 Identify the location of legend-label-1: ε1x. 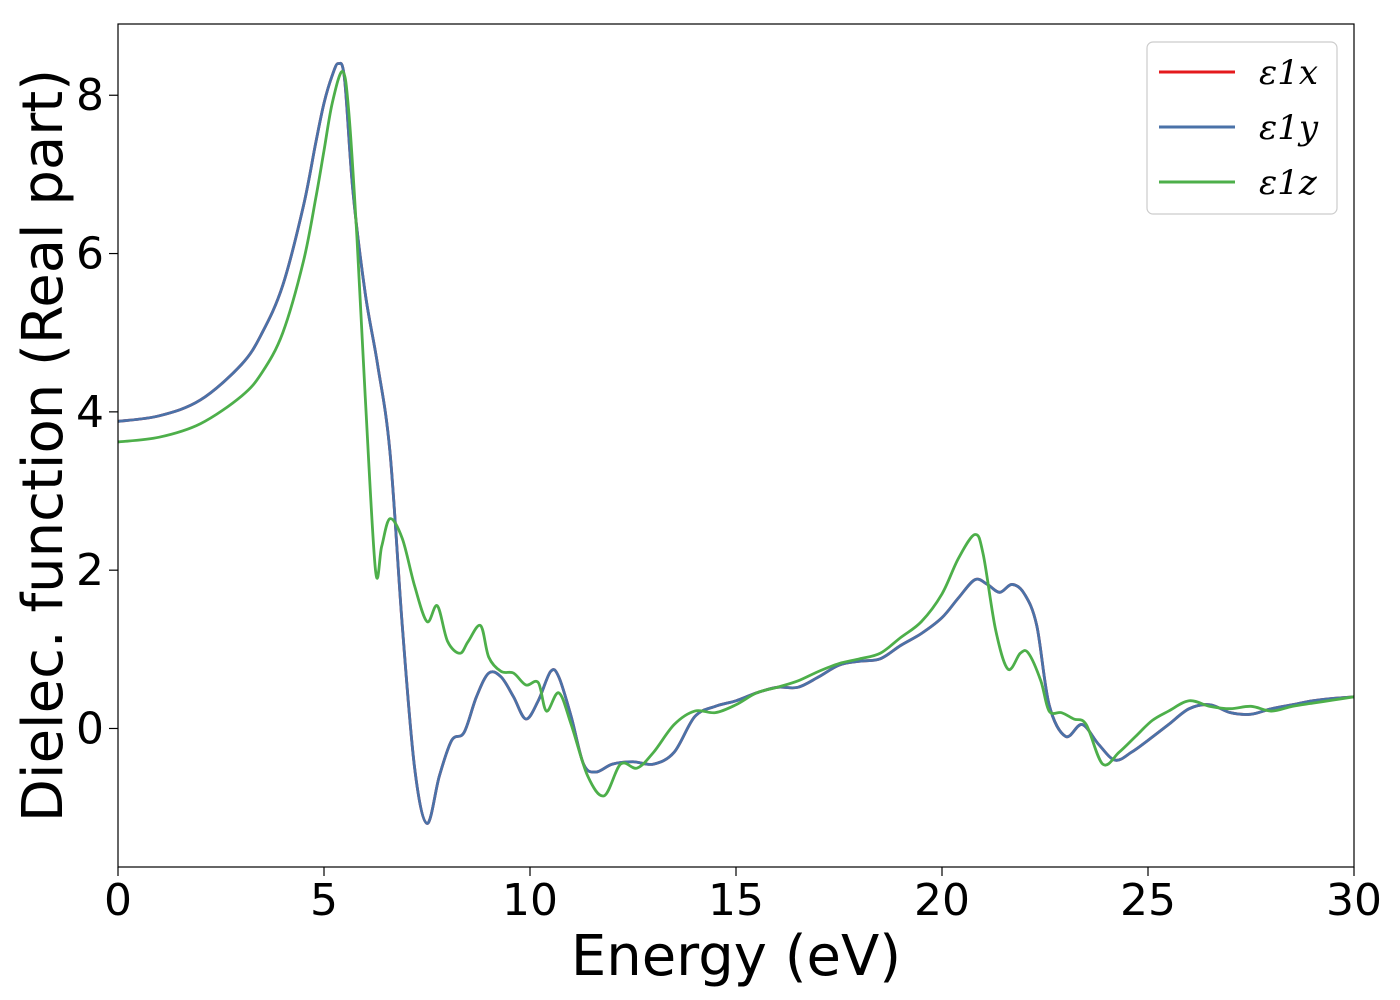
(1288, 73).